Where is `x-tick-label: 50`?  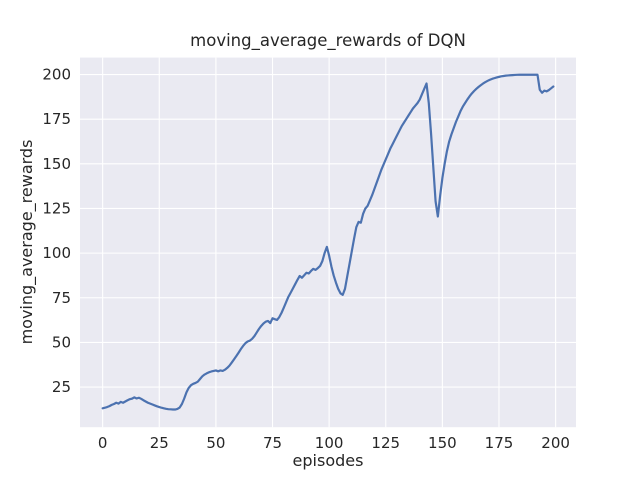
x-tick-label: 50 is located at coordinates (215, 443).